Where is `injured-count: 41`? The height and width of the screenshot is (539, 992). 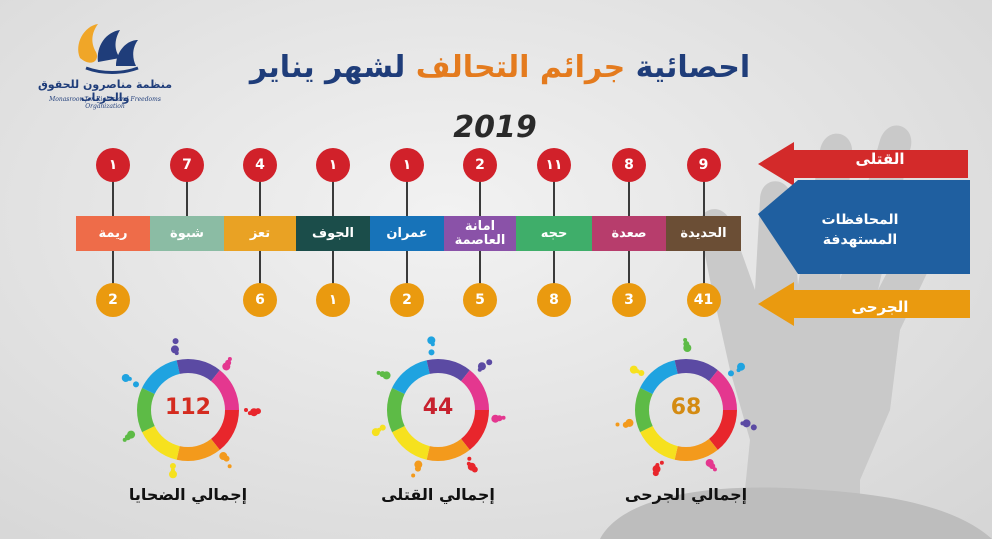 injured-count: 41 is located at coordinates (703, 300).